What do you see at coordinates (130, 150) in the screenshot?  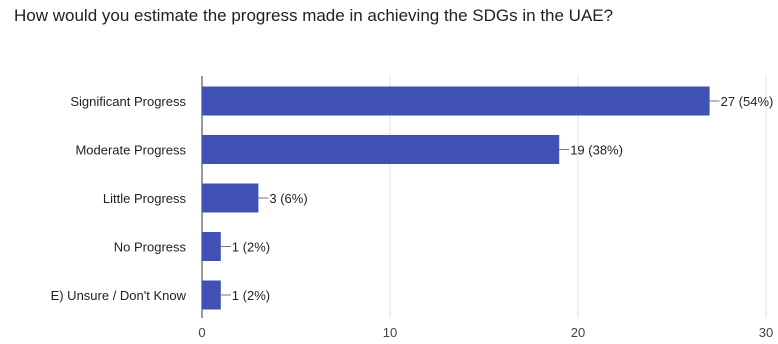 I see `category-label: Moderate Progress` at bounding box center [130, 150].